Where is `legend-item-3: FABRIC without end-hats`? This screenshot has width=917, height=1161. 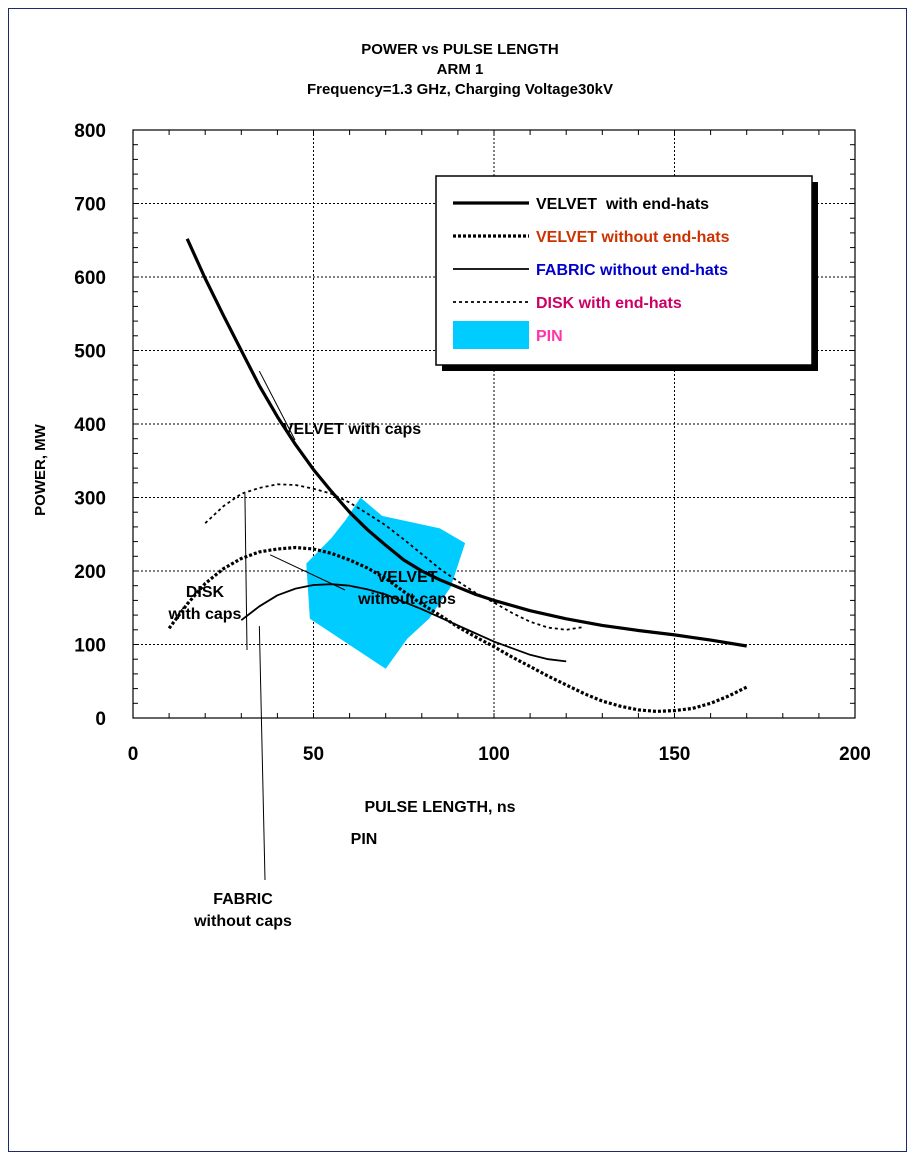
legend-item-3: FABRIC without end-hats is located at coordinates (590, 270).